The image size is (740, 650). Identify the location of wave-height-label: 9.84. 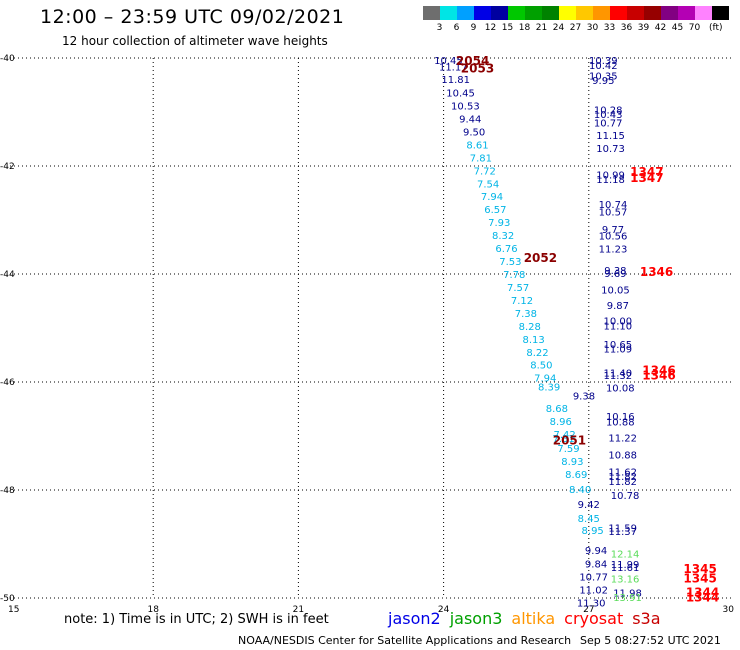
(596, 564).